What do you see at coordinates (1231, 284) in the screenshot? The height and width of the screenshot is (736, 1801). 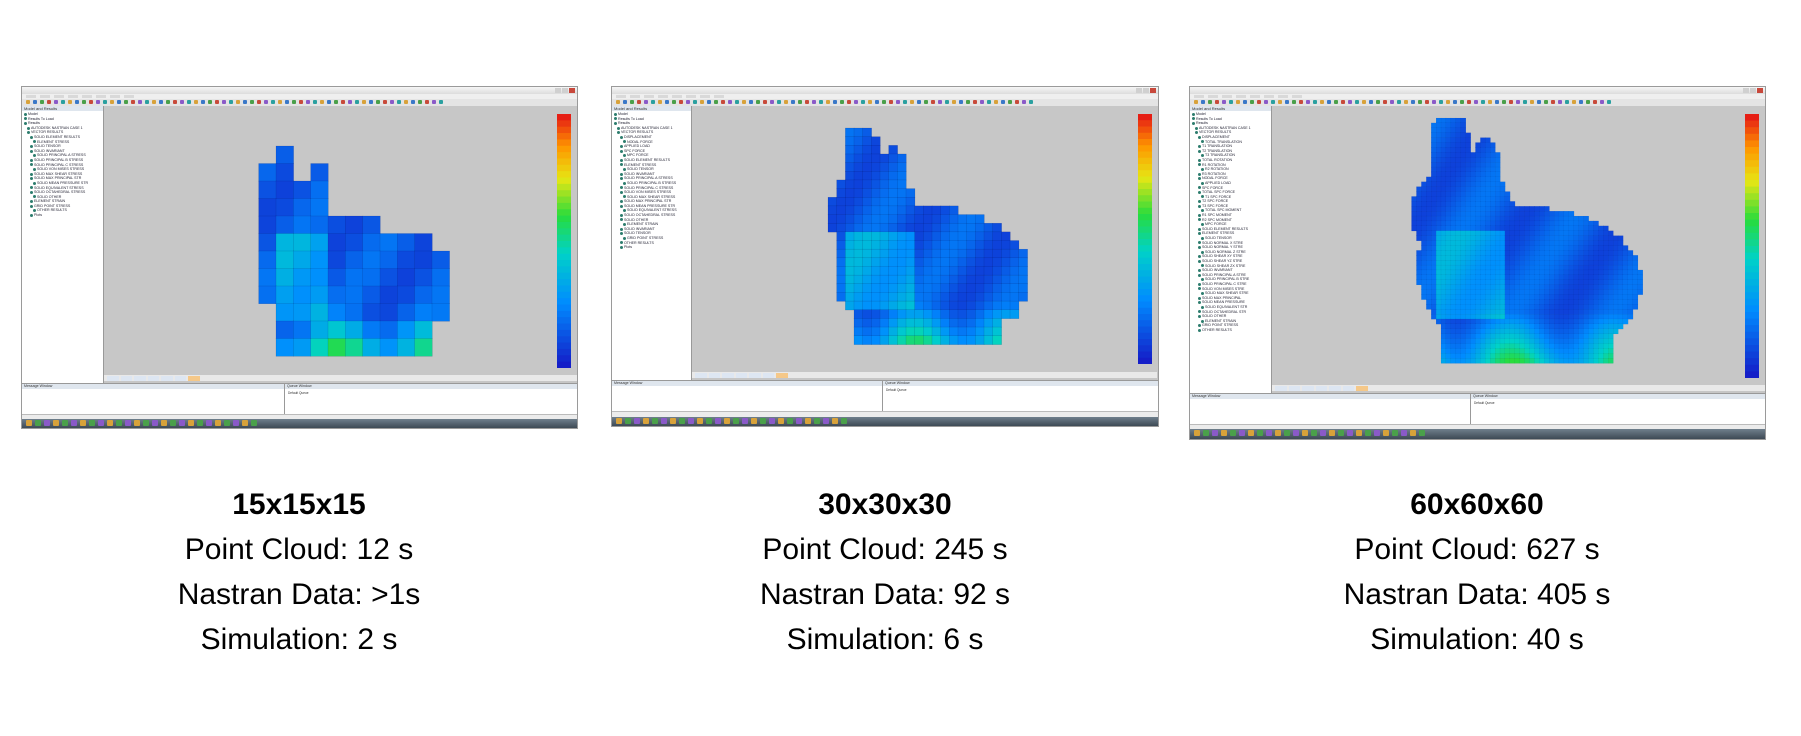 I see `tree-item: SOLID PRINCIPAL C STRE` at bounding box center [1231, 284].